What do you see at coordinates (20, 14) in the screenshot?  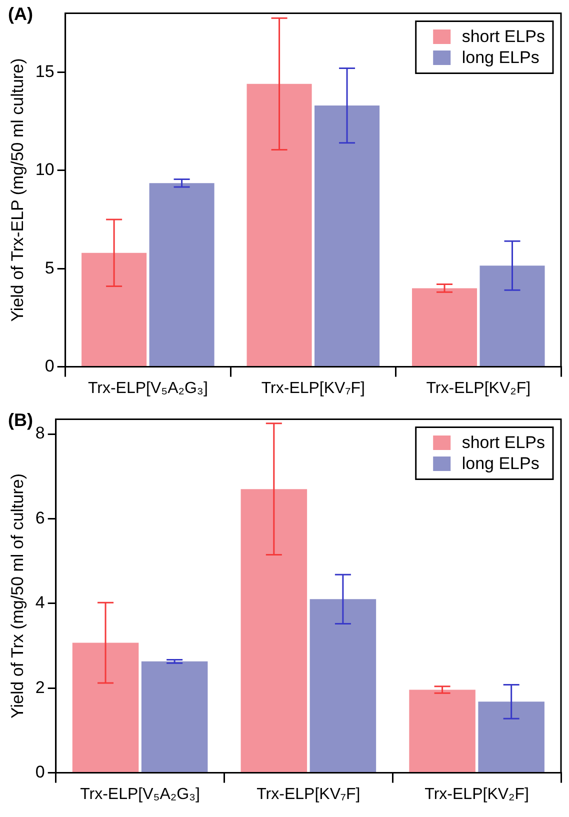 I see `chart-title: (A)` at bounding box center [20, 14].